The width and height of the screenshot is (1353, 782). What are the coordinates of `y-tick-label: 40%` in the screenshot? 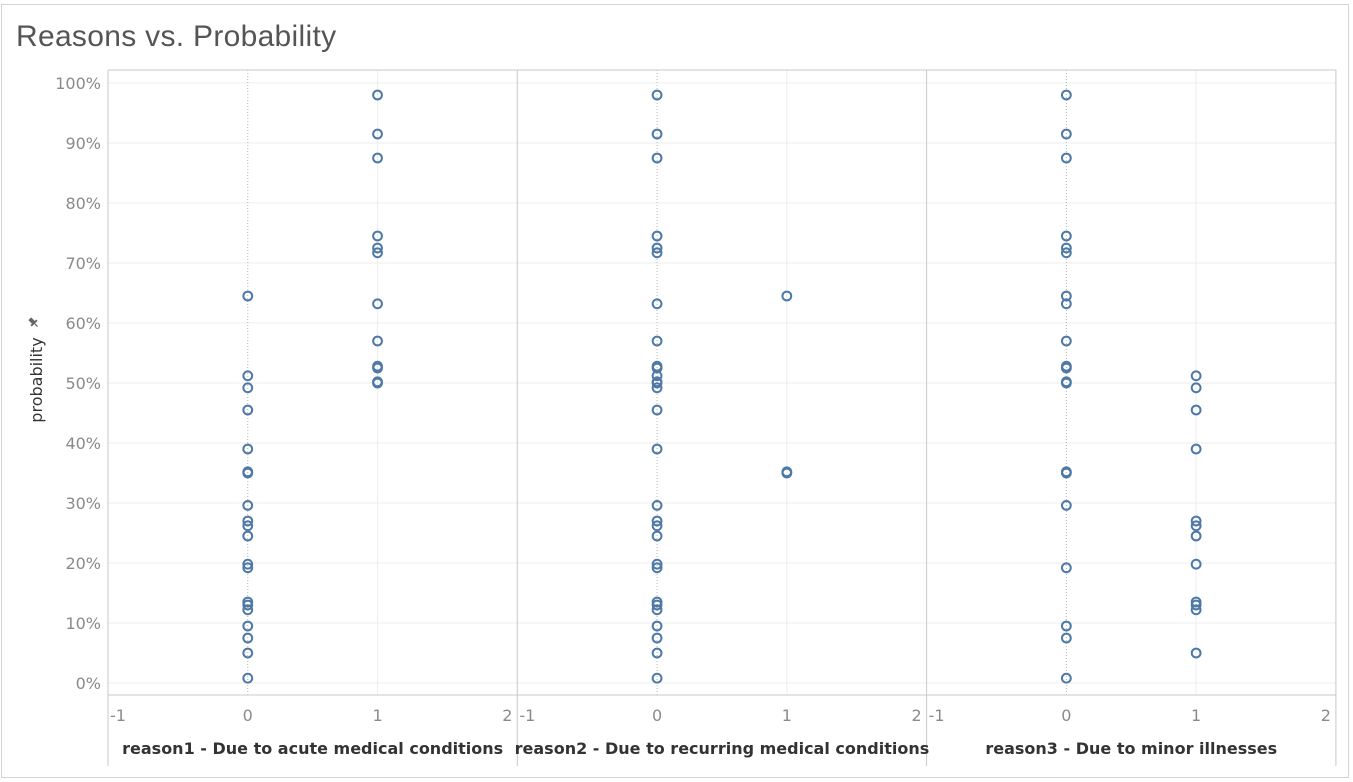 It's located at (83, 443).